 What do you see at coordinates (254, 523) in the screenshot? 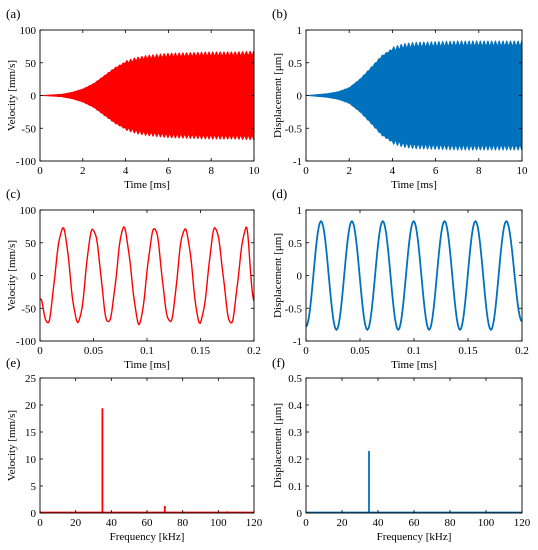
I see `x-tick-label: 120` at bounding box center [254, 523].